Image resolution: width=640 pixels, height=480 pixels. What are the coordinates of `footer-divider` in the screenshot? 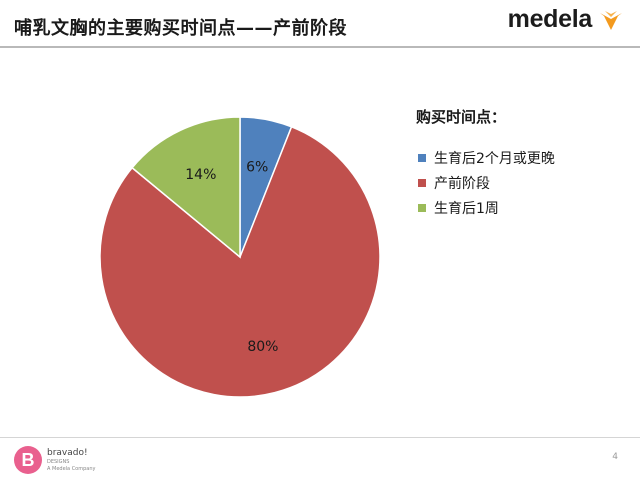 It's located at (320, 437).